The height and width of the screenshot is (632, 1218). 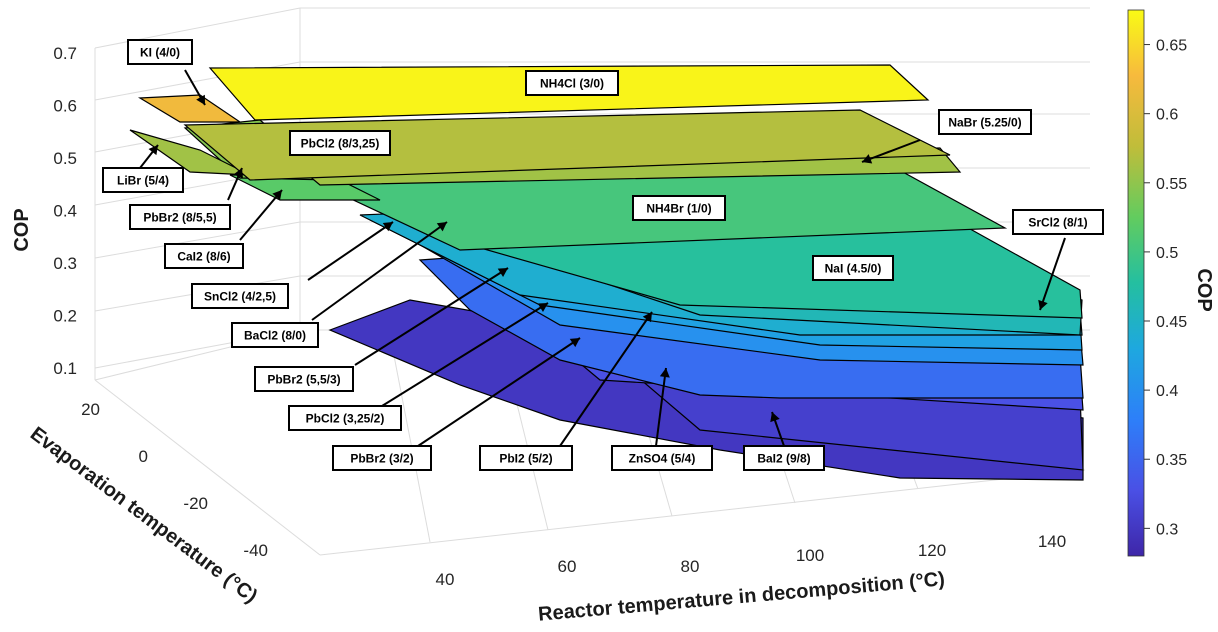 I want to click on surface-label: NaI (4.5/0), so click(x=853, y=268).